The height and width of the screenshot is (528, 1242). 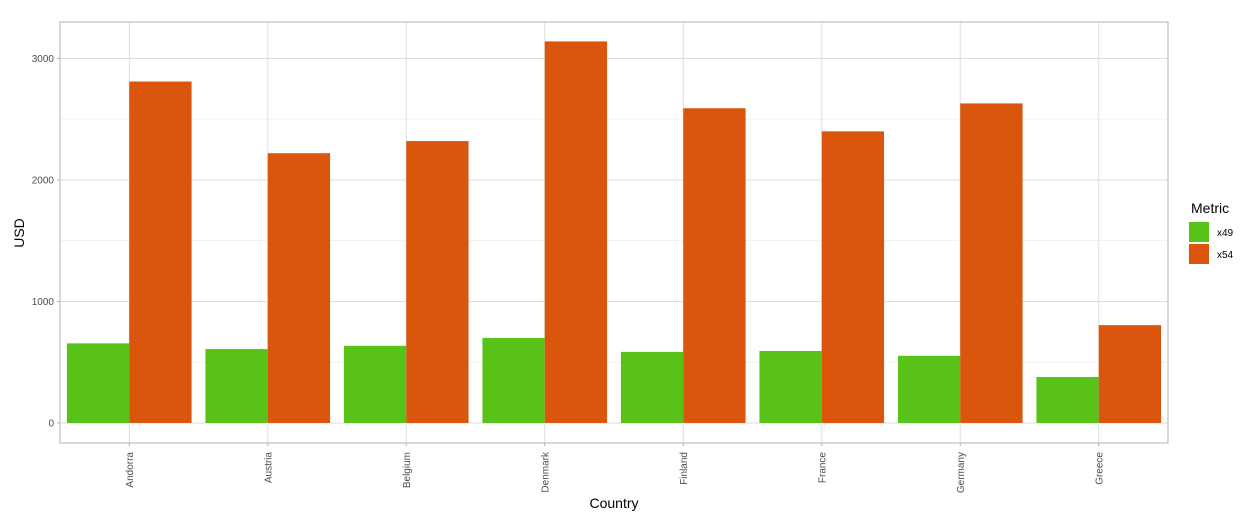 I want to click on legend-label: x49, so click(x=1225, y=233).